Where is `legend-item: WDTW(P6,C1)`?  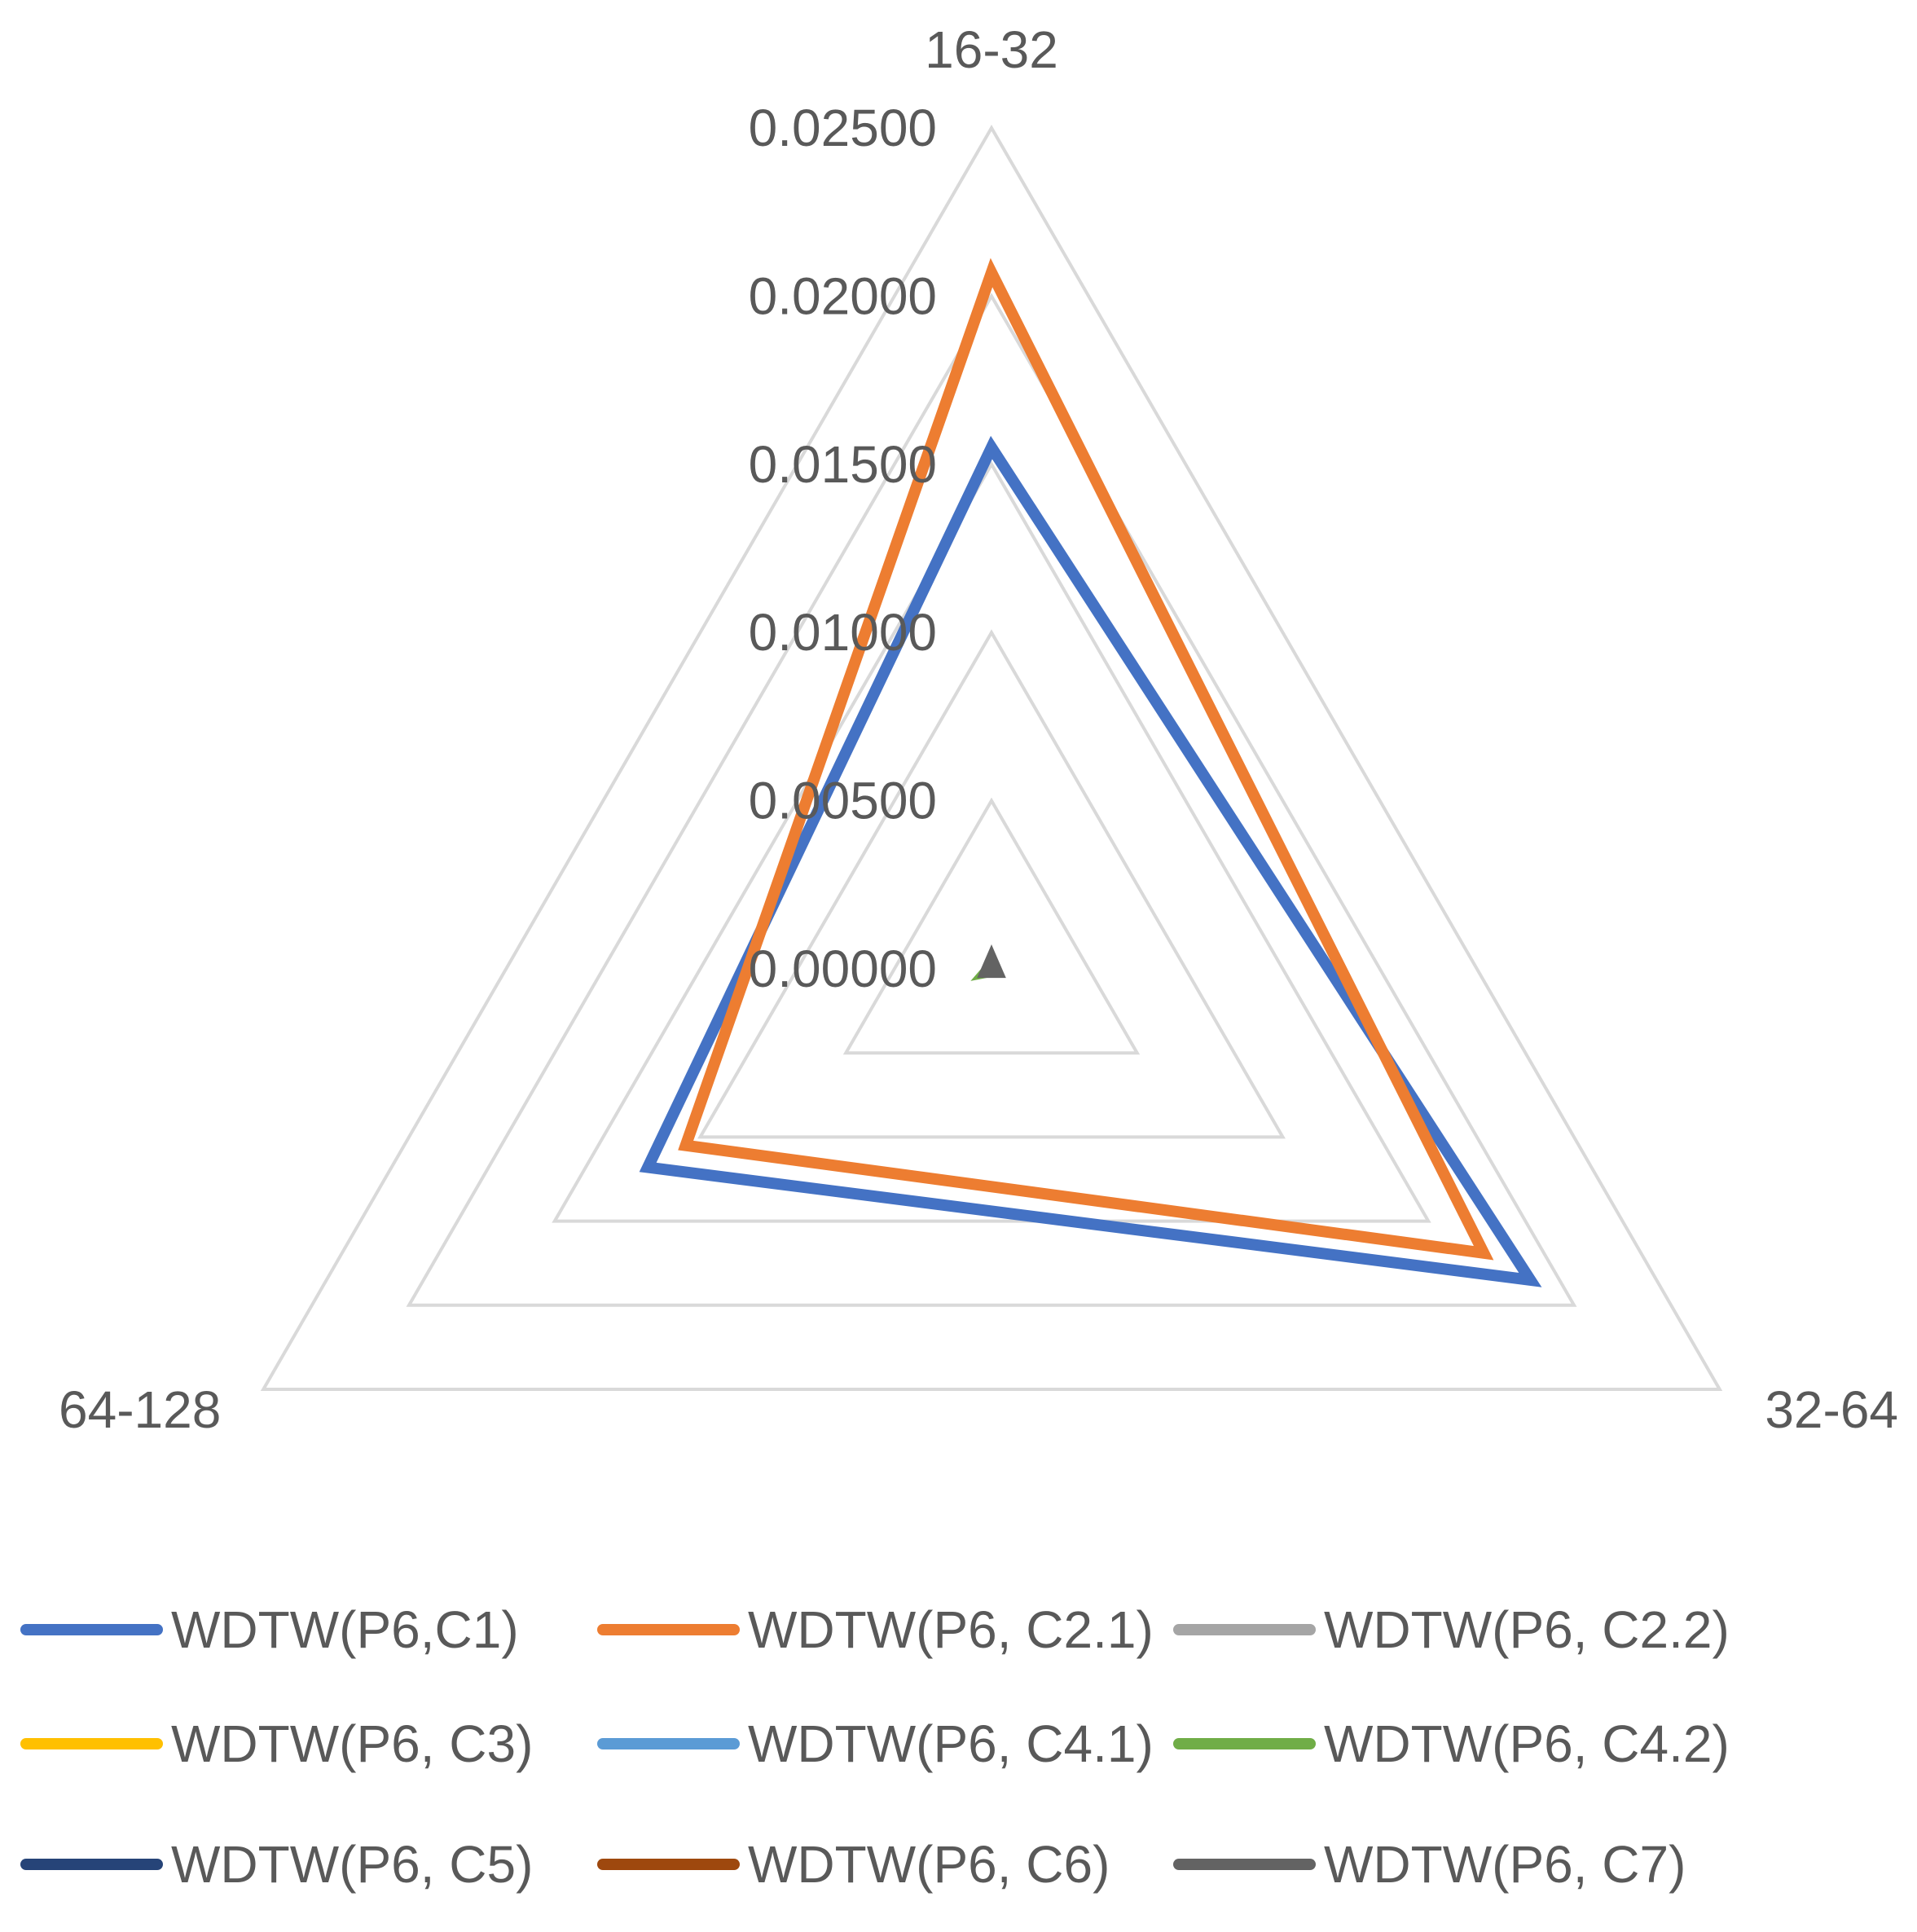
legend-item: WDTW(P6,C1) is located at coordinates (270, 1629).